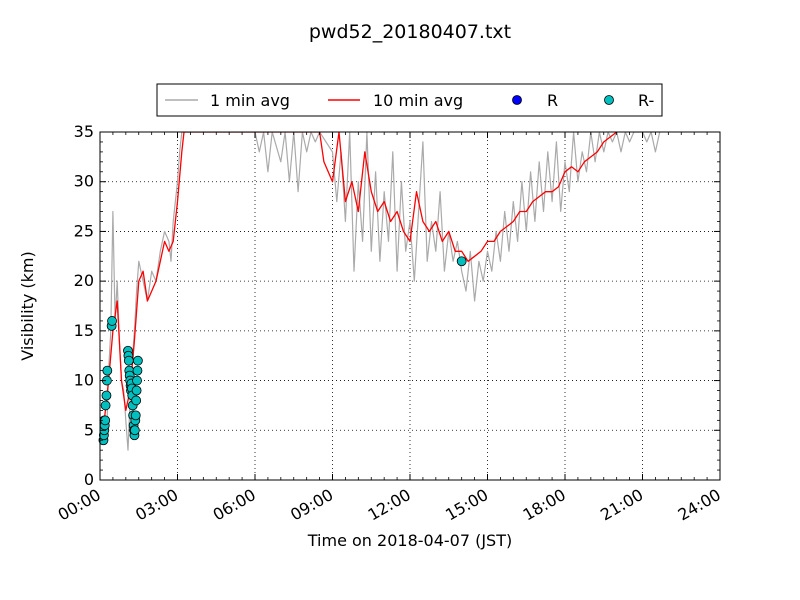  What do you see at coordinates (84, 181) in the screenshot?
I see `y-tick-label: 30` at bounding box center [84, 181].